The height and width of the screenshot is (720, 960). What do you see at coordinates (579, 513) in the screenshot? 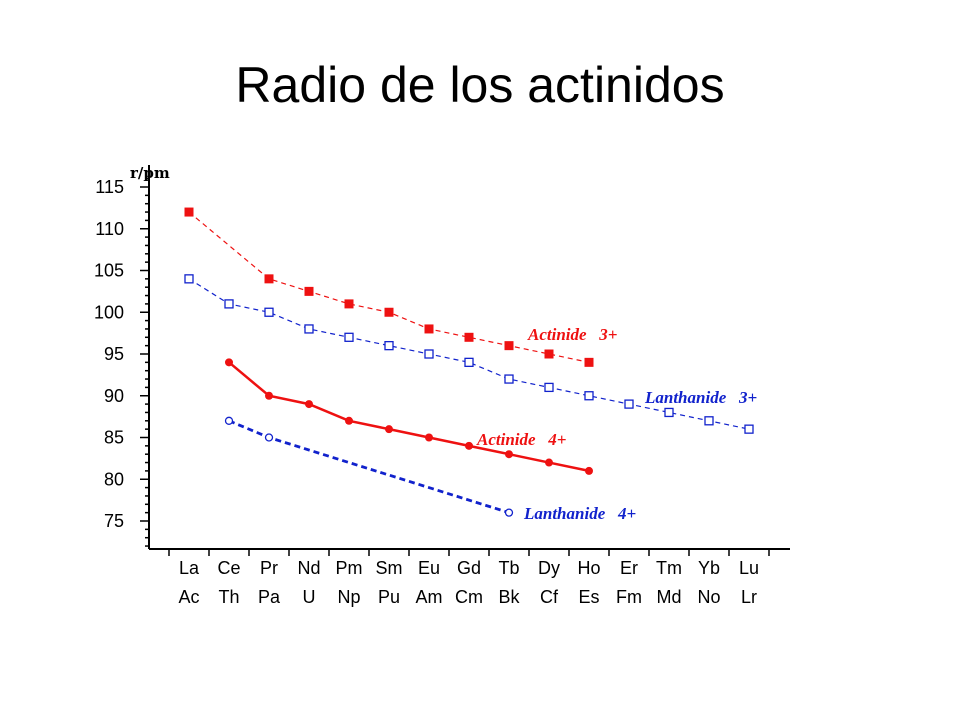
I see `series-label: Lanthanide 4+` at bounding box center [579, 513].